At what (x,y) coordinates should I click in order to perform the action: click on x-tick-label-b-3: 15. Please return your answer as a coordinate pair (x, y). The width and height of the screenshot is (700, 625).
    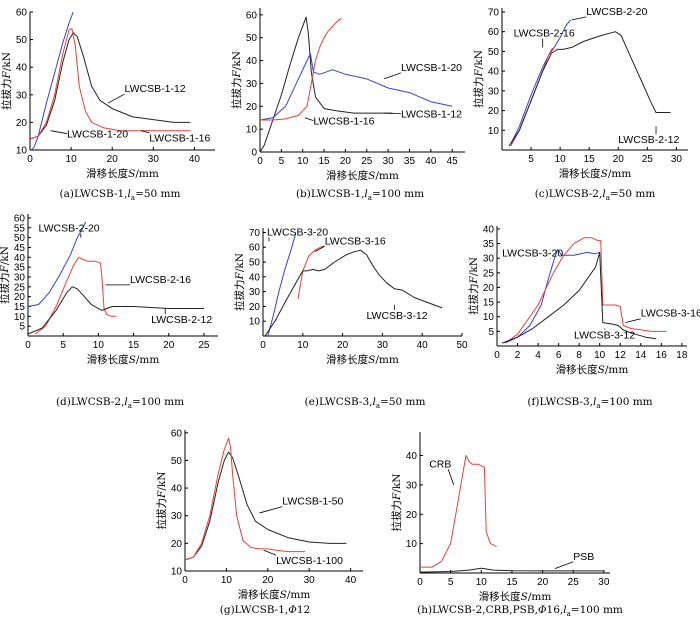
    Looking at the image, I should click on (325, 161).